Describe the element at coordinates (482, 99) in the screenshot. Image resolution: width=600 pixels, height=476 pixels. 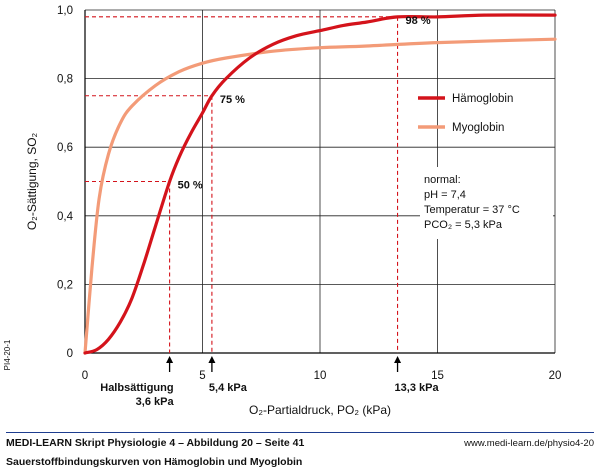
I see `legend-label: Hämoglobin` at that location.